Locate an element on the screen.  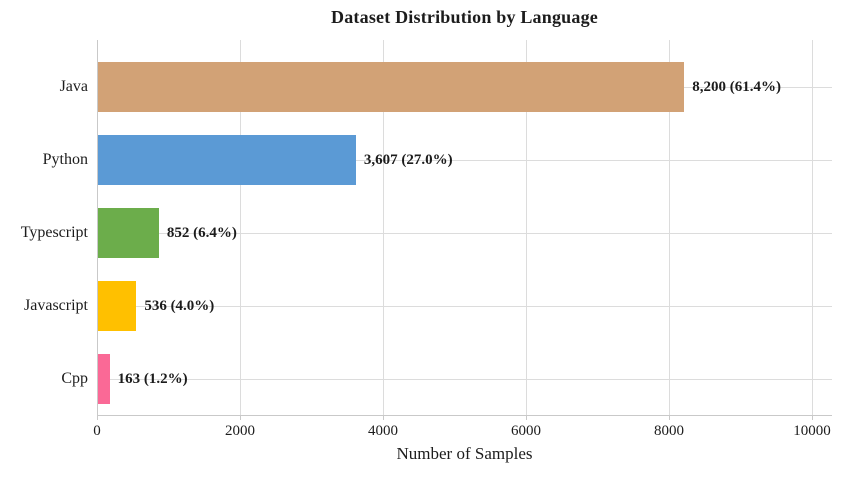
y-category-label: Python is located at coordinates (65, 159).